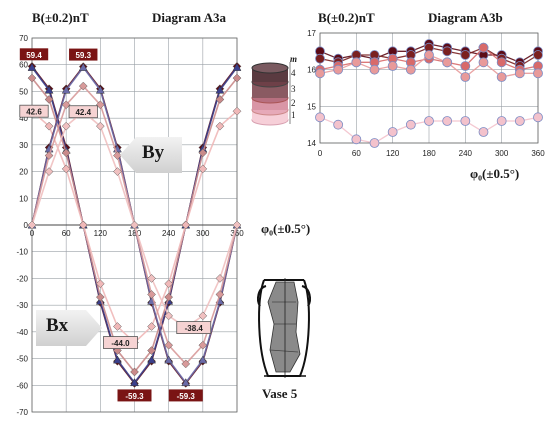 Image resolution: width=550 pixels, height=423 pixels. I want to click on x-tick-label: 240, so click(169, 233).